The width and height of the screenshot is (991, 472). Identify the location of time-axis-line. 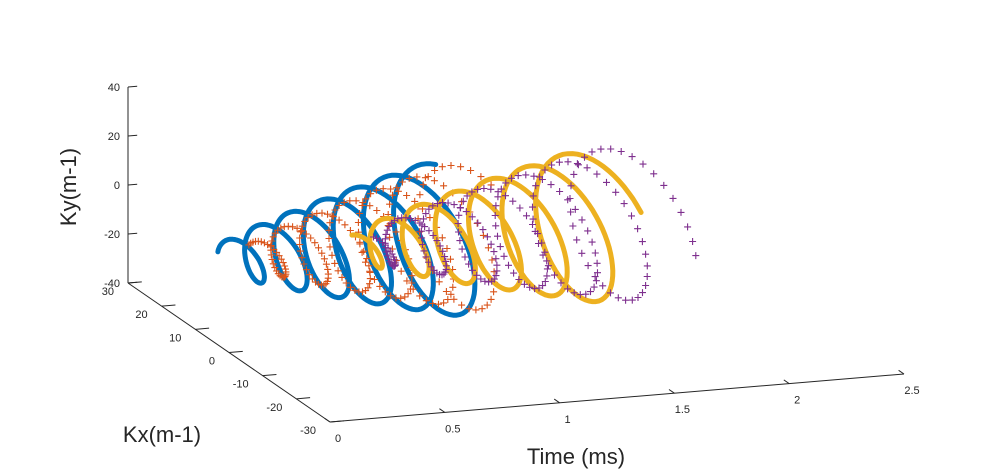
(617, 398).